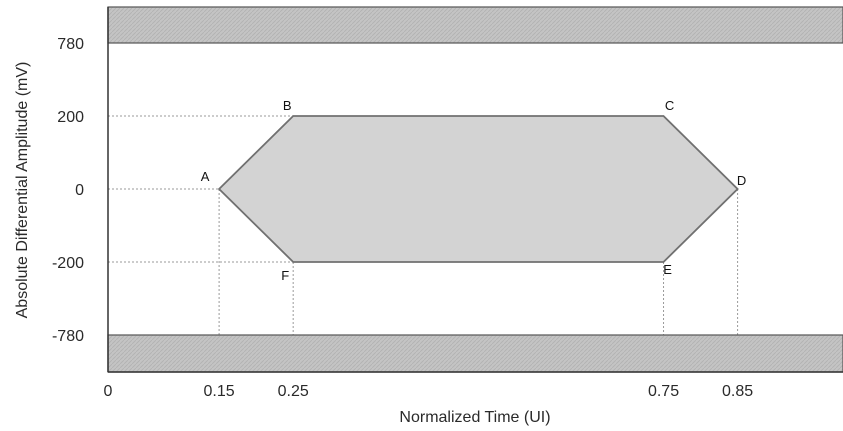 Image resolution: width=843 pixels, height=431 pixels. What do you see at coordinates (79, 190) in the screenshot?
I see `y-tick-label-0: 0` at bounding box center [79, 190].